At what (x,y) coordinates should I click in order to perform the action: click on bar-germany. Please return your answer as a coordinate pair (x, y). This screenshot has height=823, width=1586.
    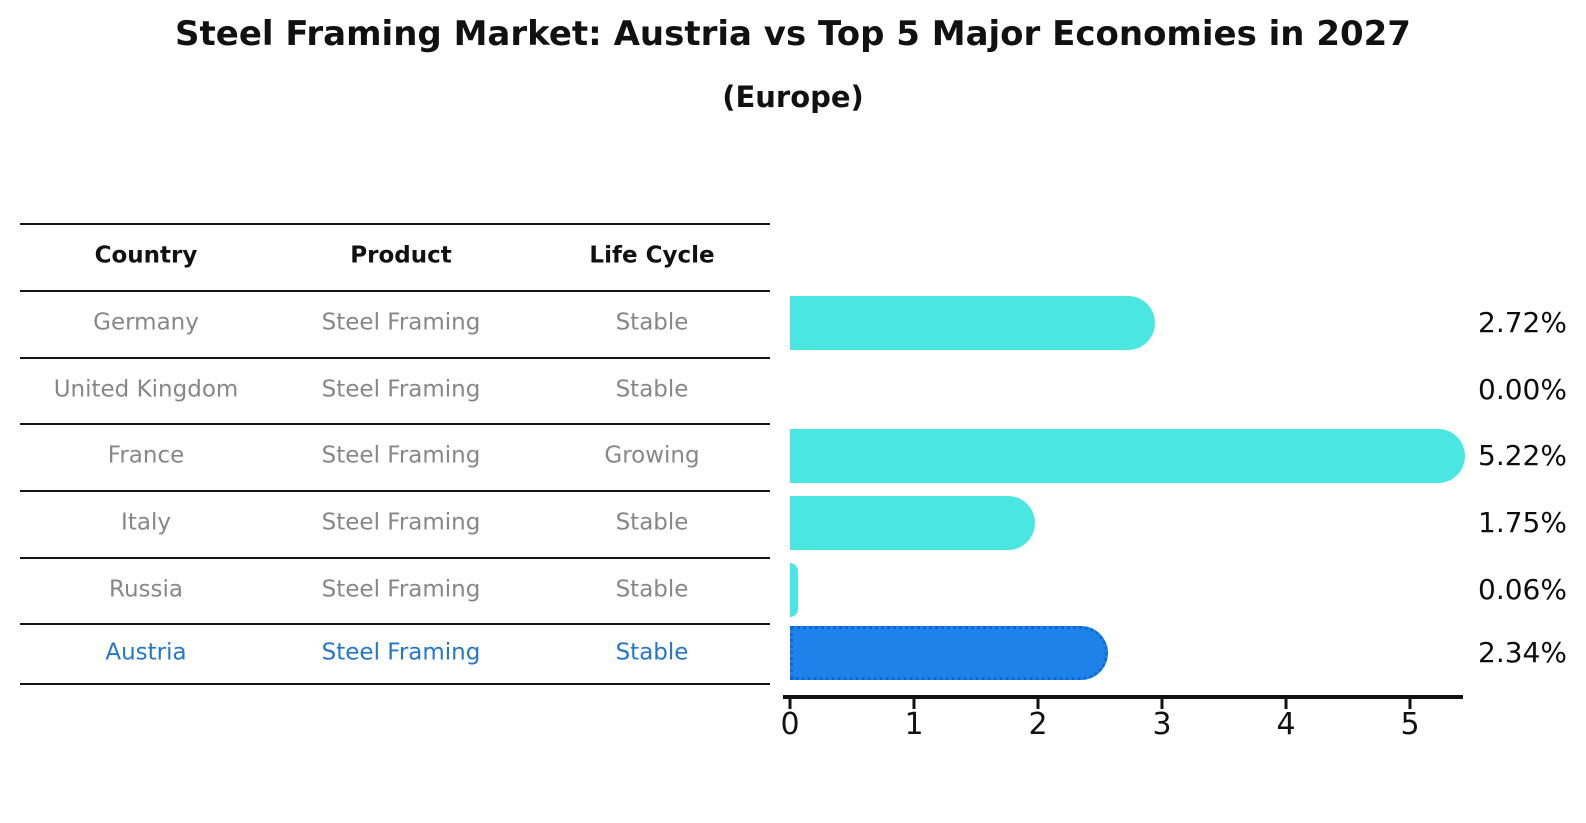
    Looking at the image, I should click on (972, 323).